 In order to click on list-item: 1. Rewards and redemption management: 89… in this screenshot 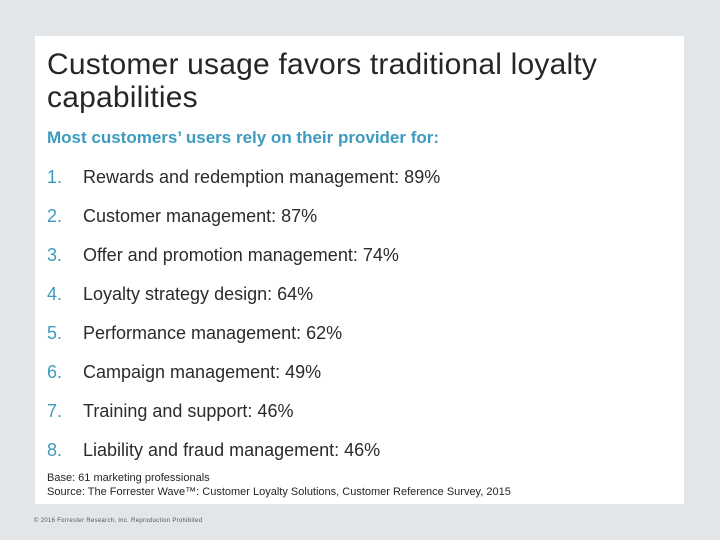, I will do `click(243, 184)`.